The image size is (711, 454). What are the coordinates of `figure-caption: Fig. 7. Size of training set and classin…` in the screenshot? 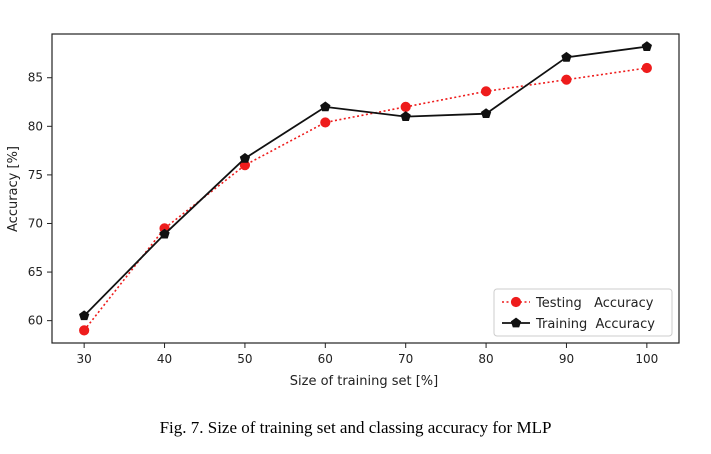 It's located at (355, 427).